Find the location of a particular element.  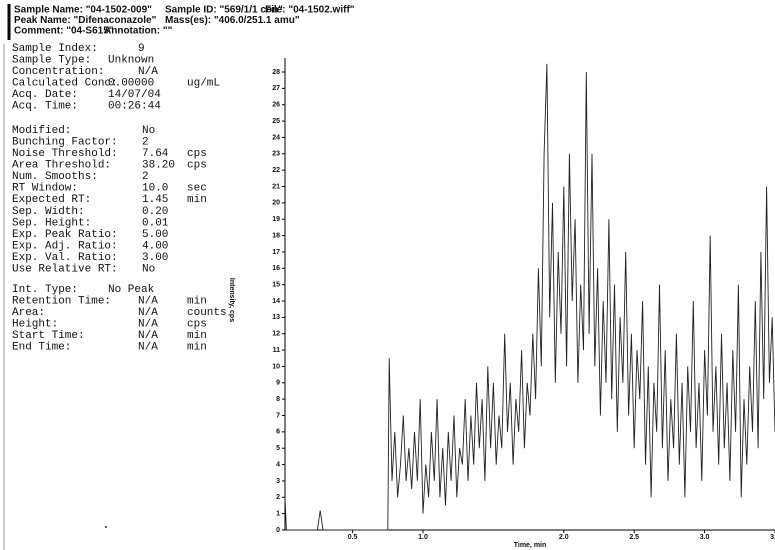

header-field: Comment: "04-S615" is located at coordinates (64, 31).